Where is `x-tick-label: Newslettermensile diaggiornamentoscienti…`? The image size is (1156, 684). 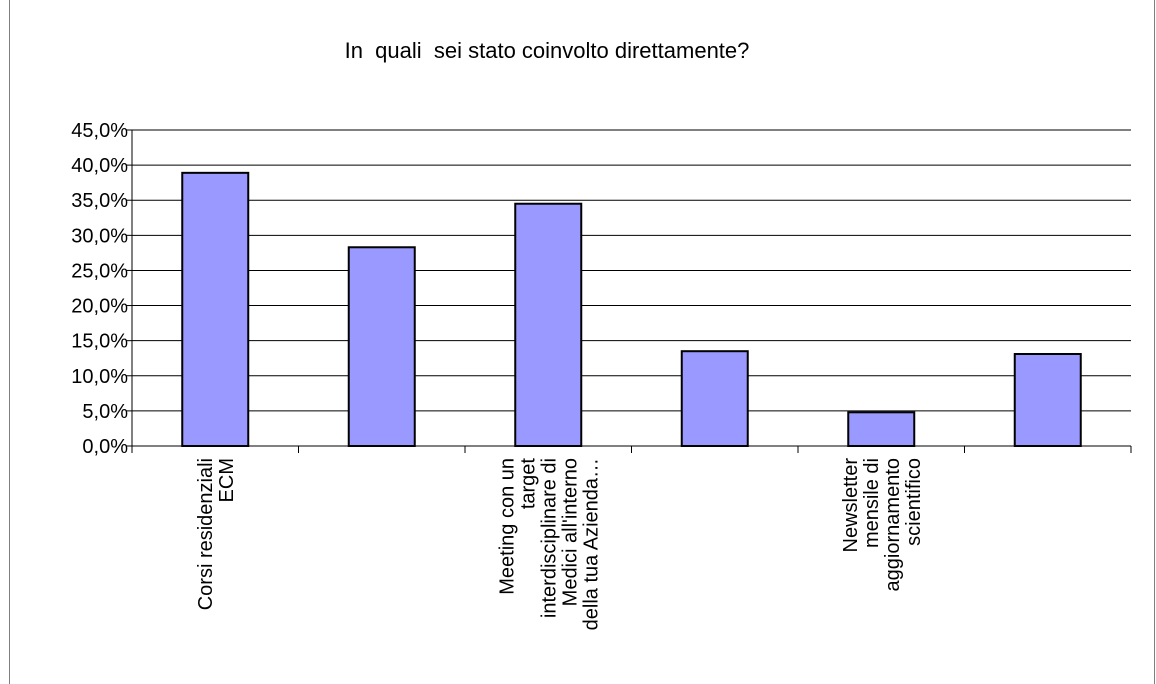
x-tick-label: Newslettermensile diaggiornamentoscienti… is located at coordinates (882, 525).